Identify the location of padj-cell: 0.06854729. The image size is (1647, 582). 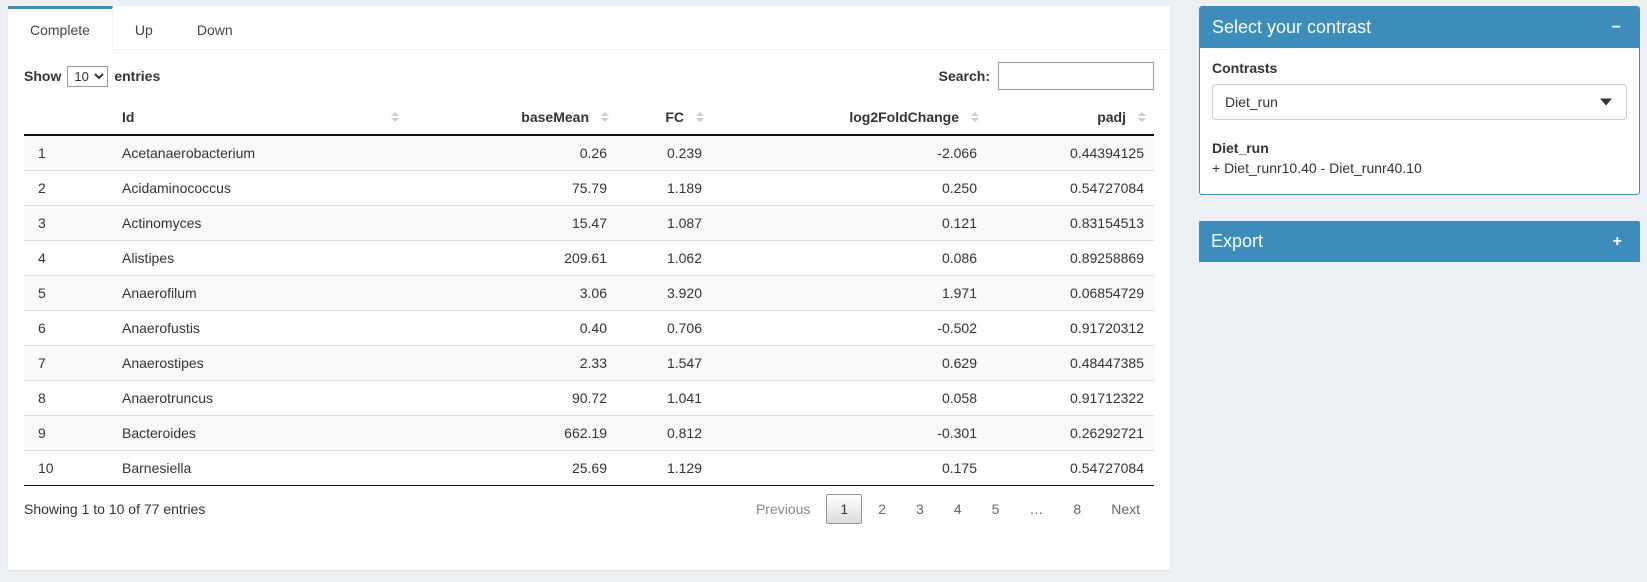
(1070, 293).